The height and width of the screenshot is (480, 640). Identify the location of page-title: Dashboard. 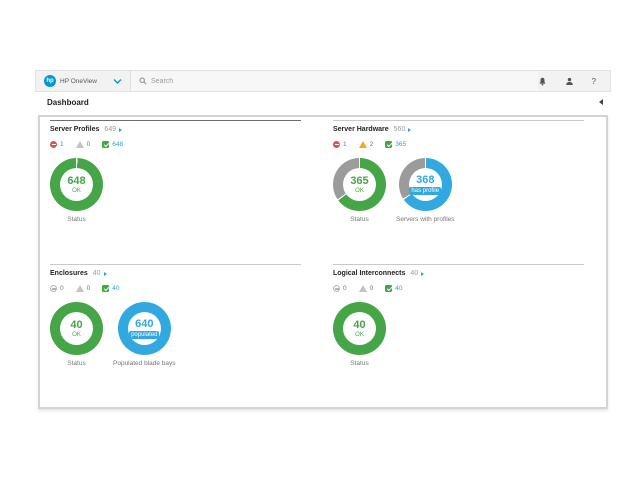
(68, 102).